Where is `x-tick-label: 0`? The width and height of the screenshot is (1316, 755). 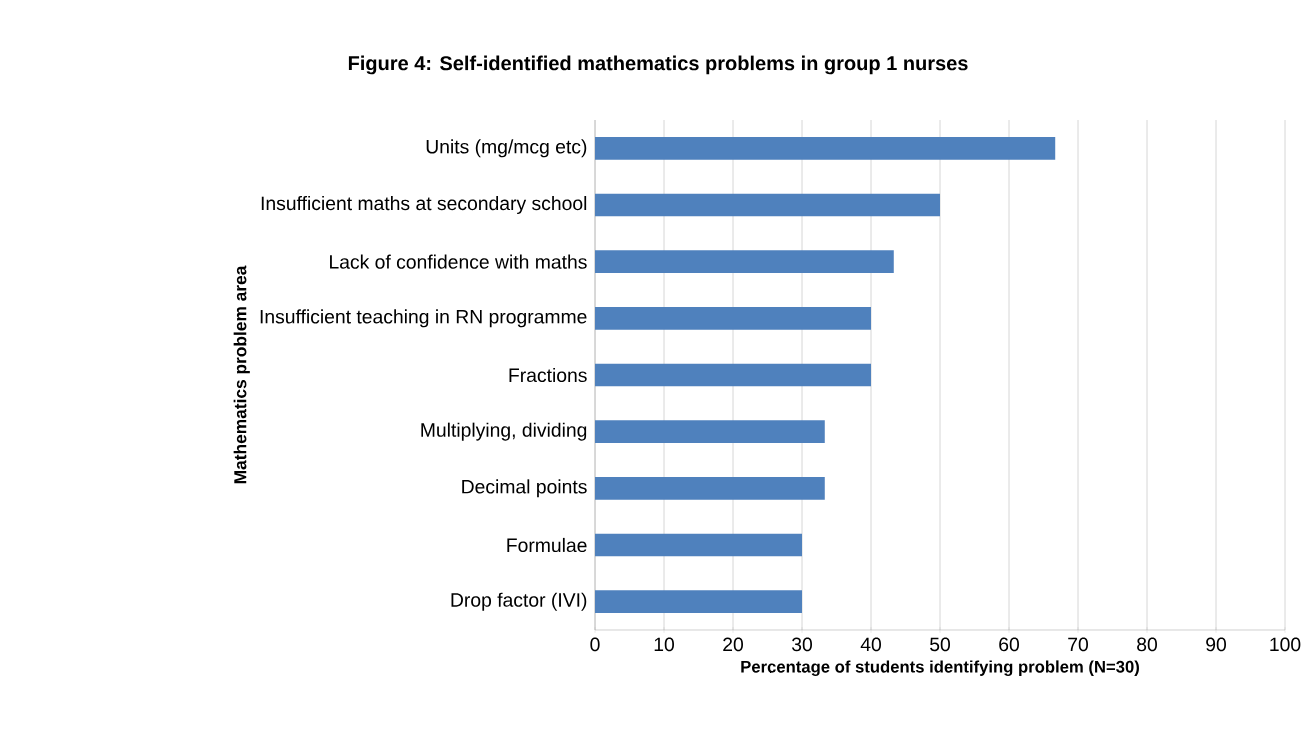 x-tick-label: 0 is located at coordinates (595, 644).